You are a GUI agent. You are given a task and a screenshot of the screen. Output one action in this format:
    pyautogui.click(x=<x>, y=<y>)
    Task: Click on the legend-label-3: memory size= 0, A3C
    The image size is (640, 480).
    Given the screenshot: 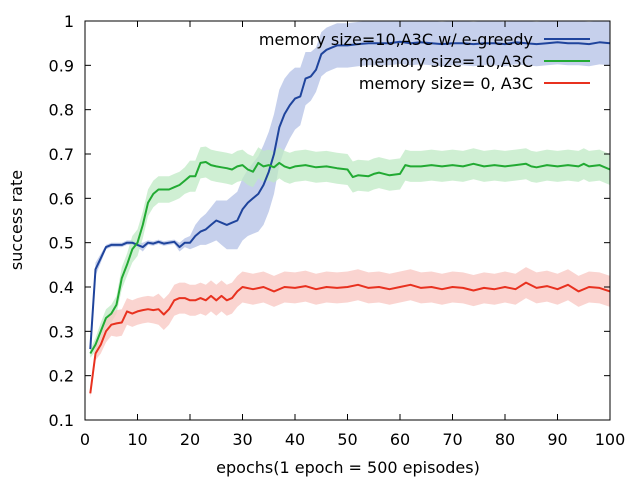 What is the action you would take?
    pyautogui.click(x=446, y=83)
    